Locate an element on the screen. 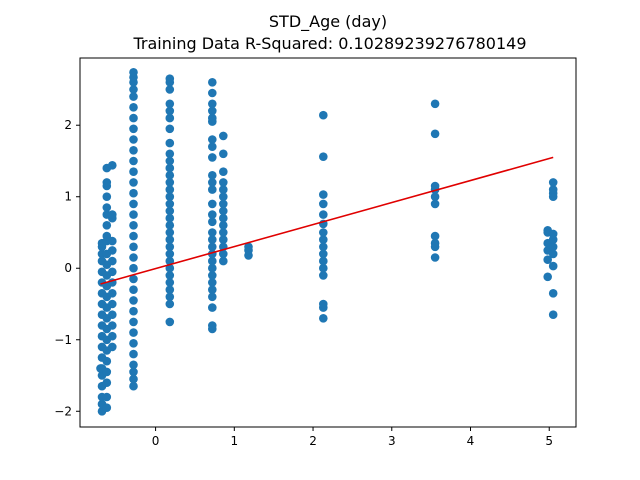 The width and height of the screenshot is (640, 480). x-tick-label: 2 is located at coordinates (313, 441).